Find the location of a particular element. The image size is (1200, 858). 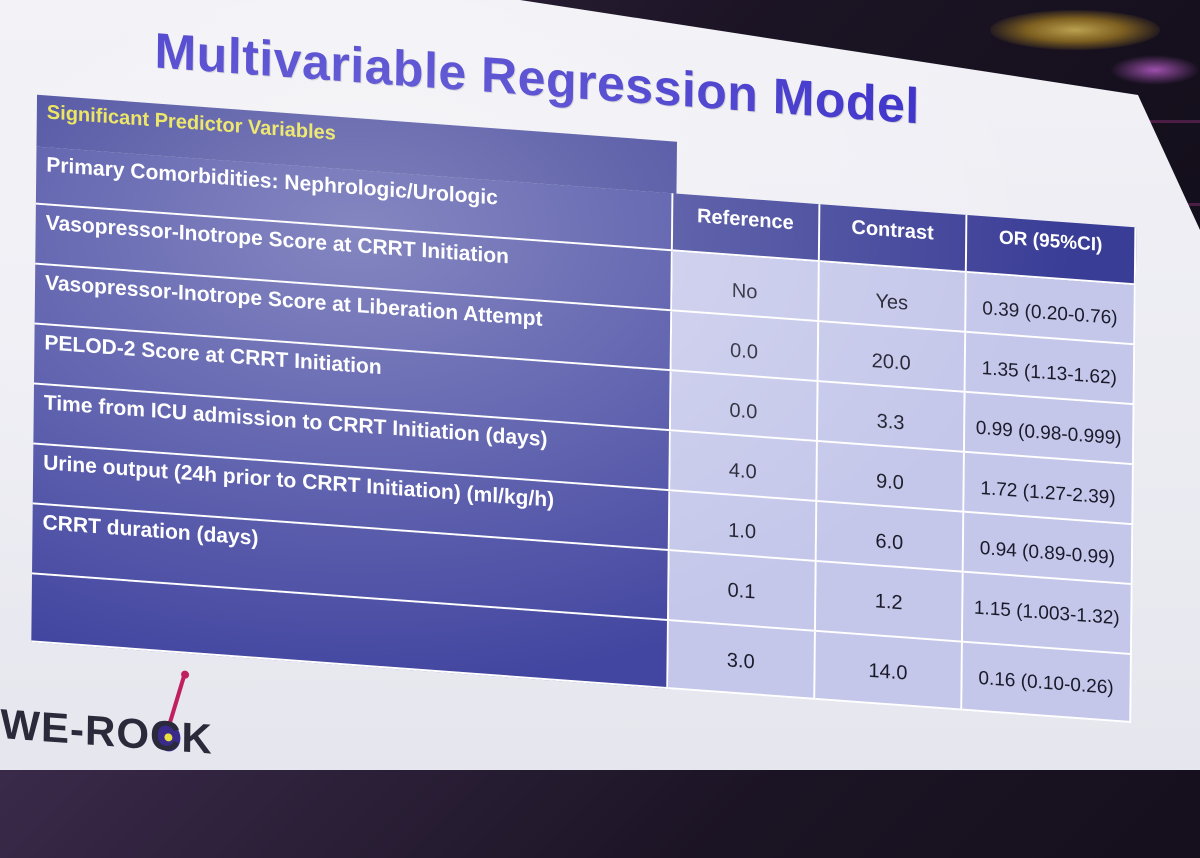

row-reference: 0.1 is located at coordinates (742, 591).